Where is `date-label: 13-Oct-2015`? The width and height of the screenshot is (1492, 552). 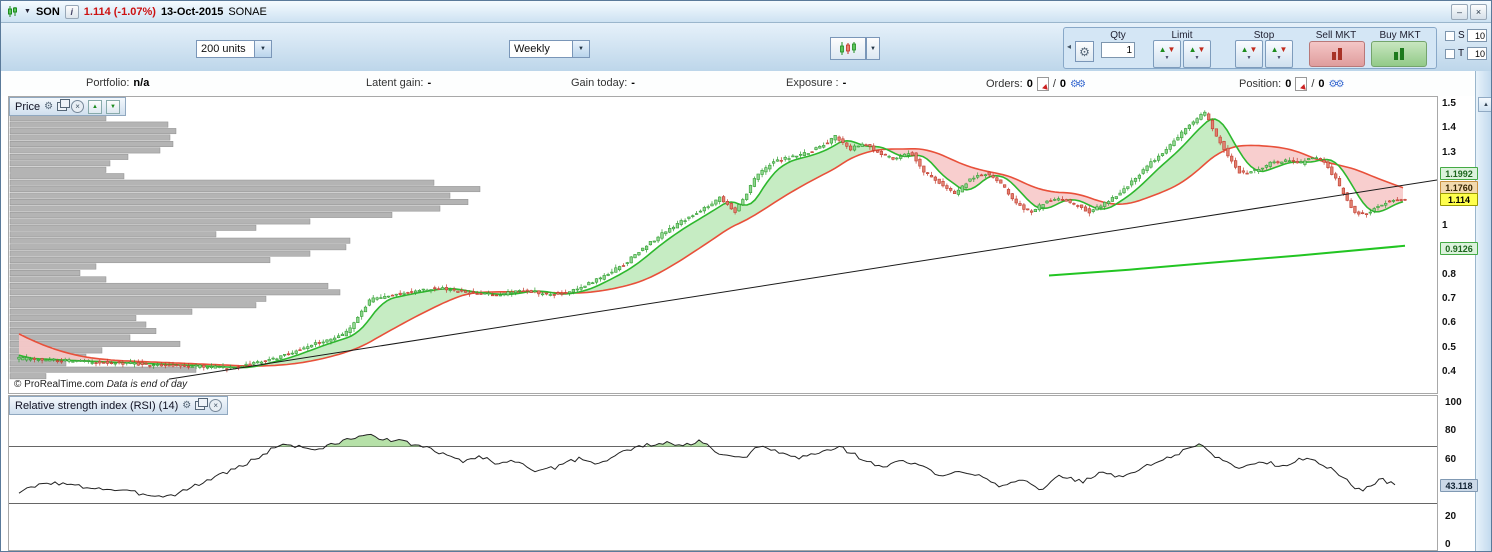
date-label: 13-Oct-2015 is located at coordinates (192, 11).